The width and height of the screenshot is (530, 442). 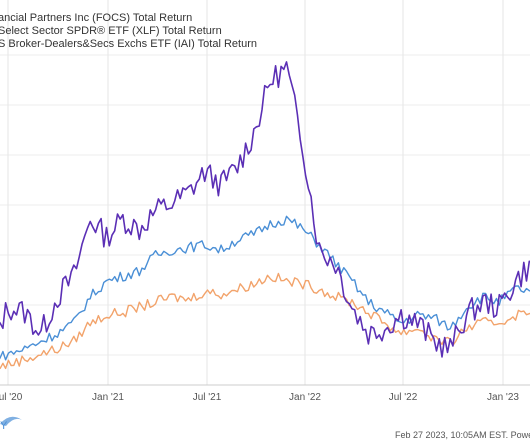 I want to click on x-tick-label: Jul '21, so click(x=207, y=397).